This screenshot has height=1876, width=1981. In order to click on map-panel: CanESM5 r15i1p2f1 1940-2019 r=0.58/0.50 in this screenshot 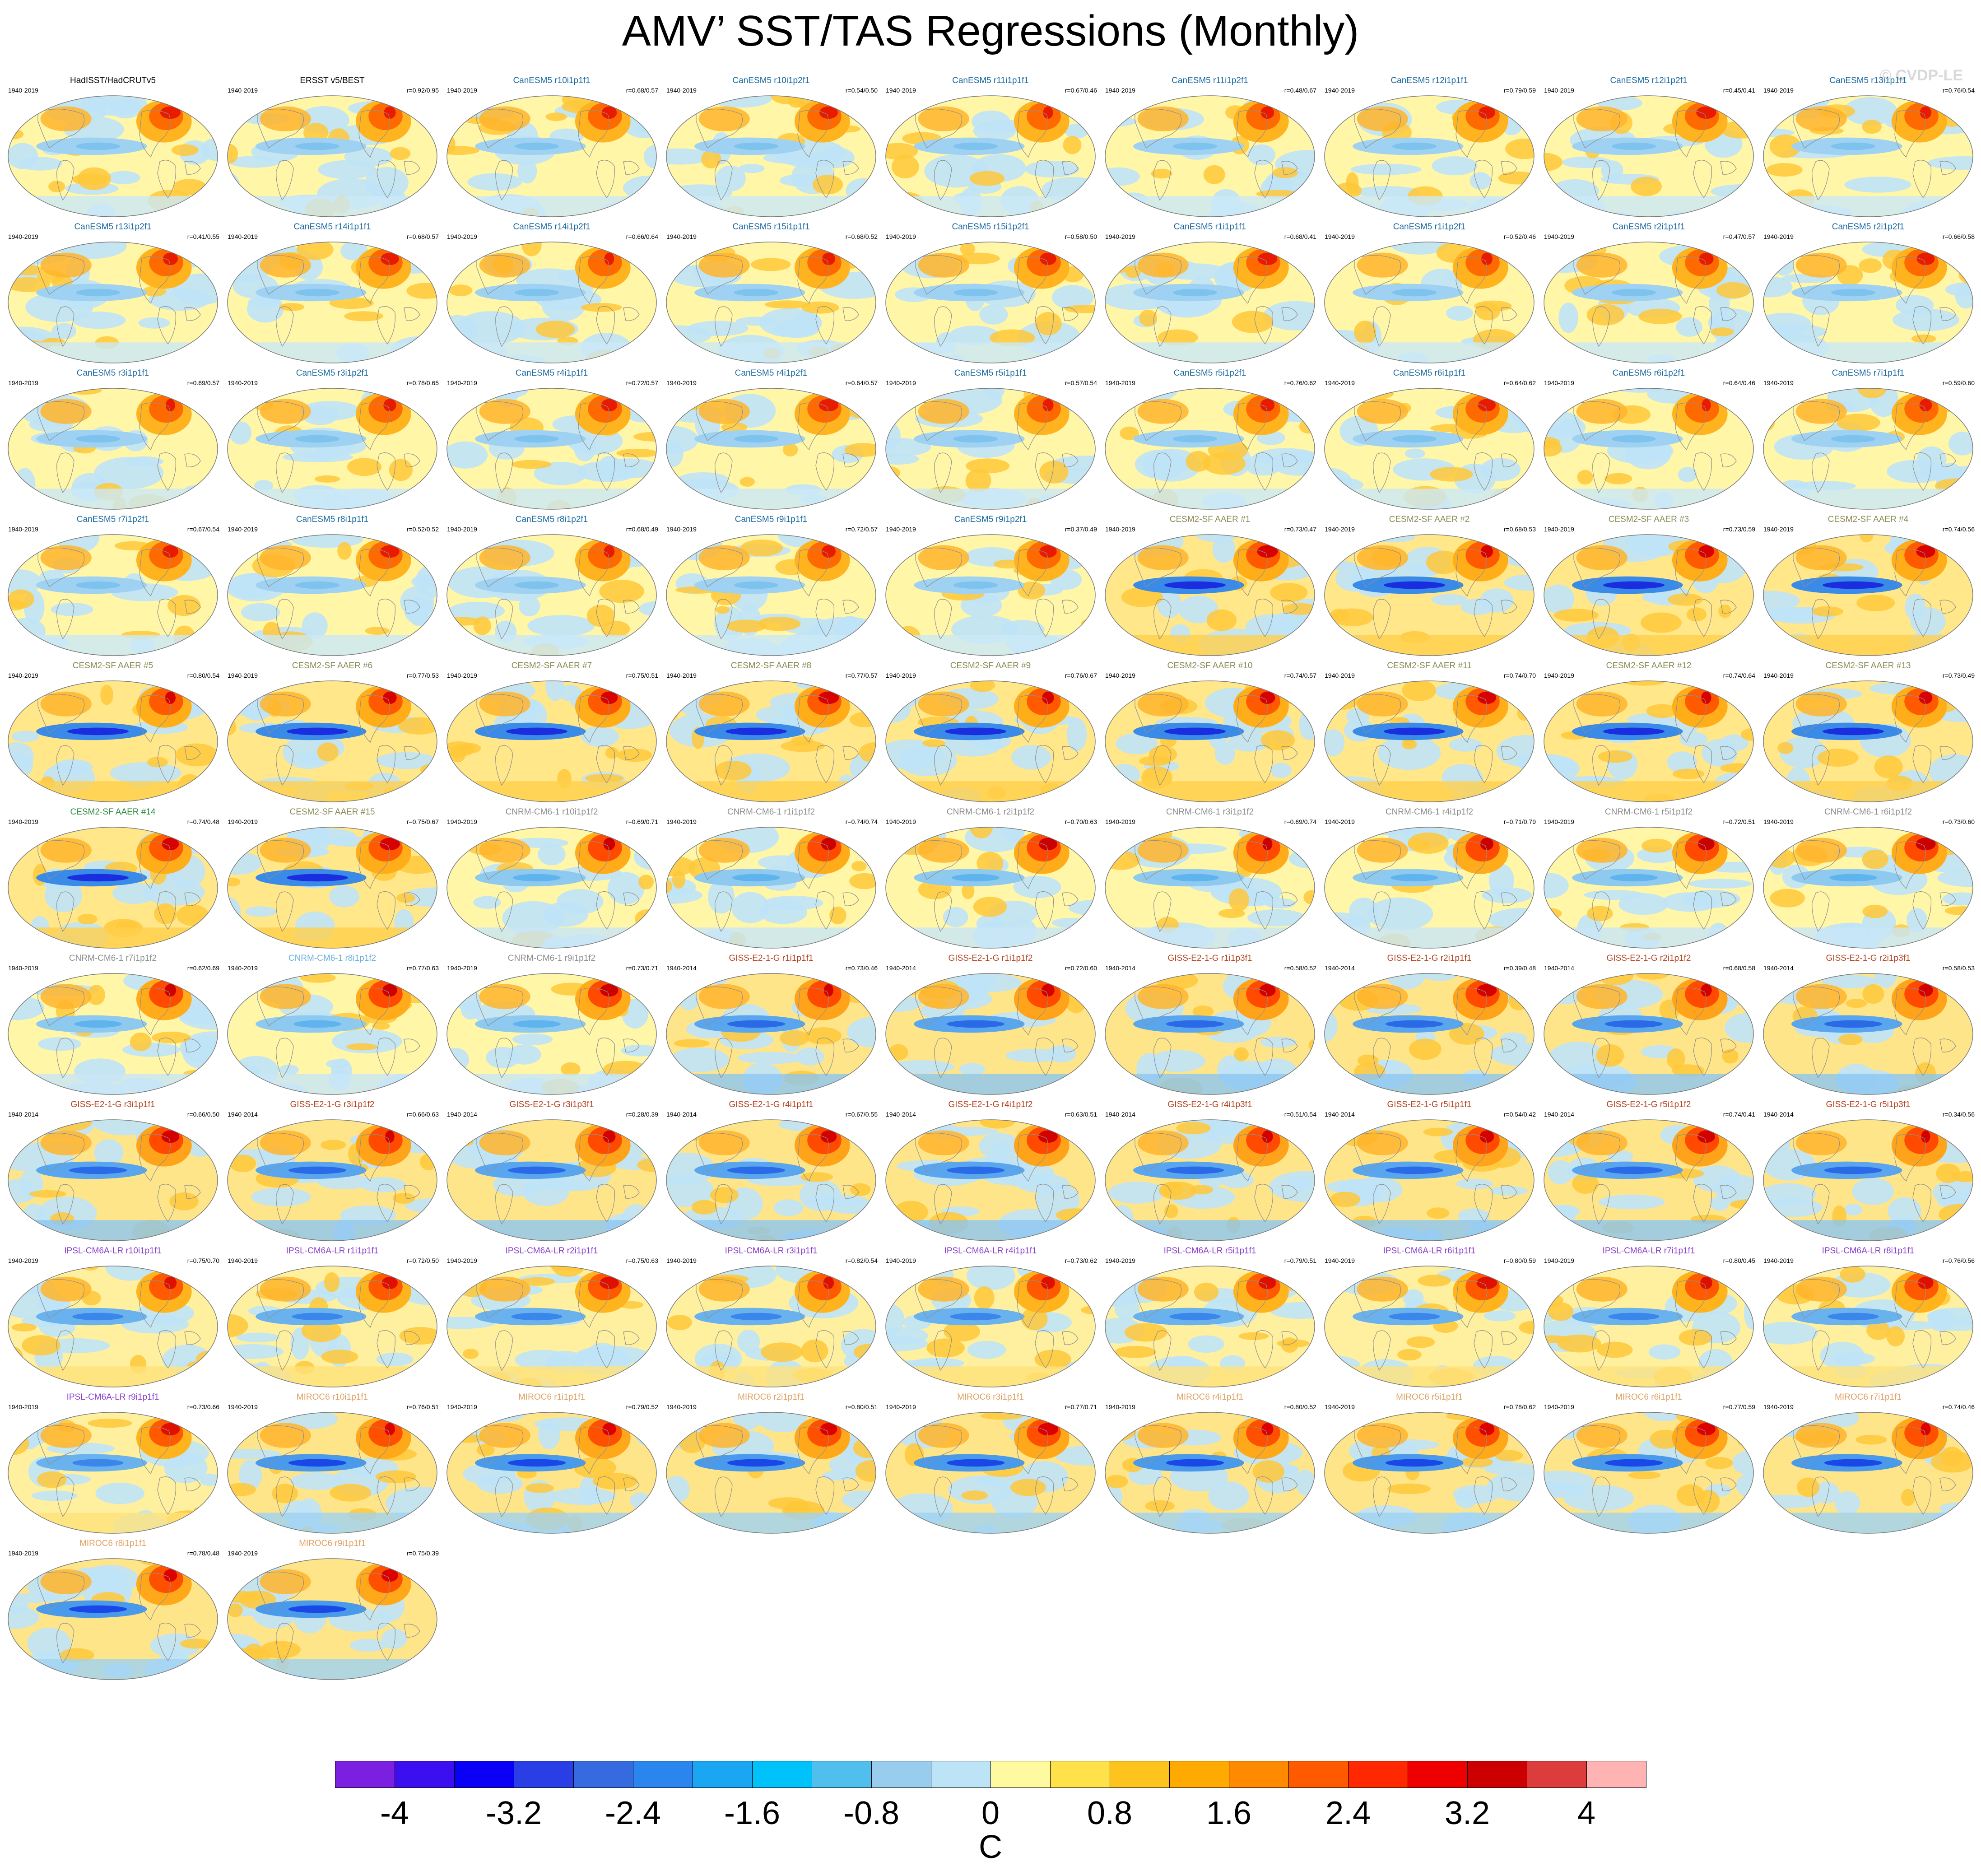, I will do `click(990, 296)`.